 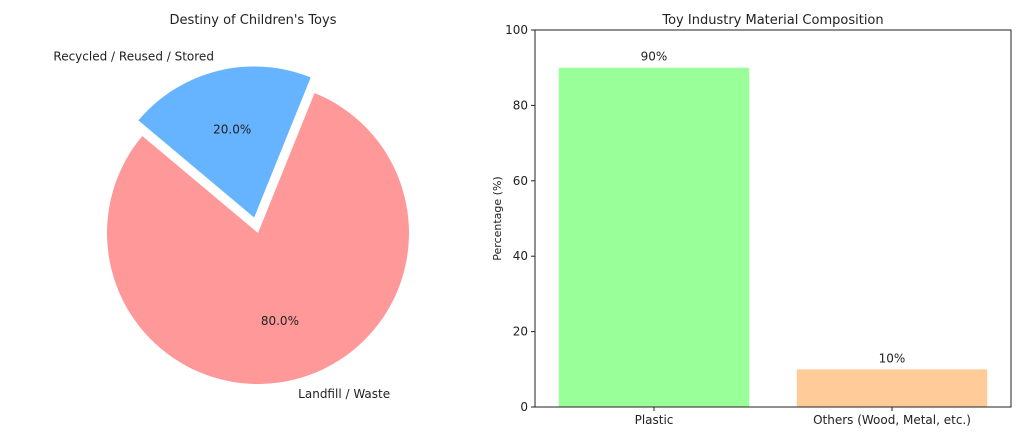 I want to click on bar-ylabel: Percentage (%), so click(x=497, y=218).